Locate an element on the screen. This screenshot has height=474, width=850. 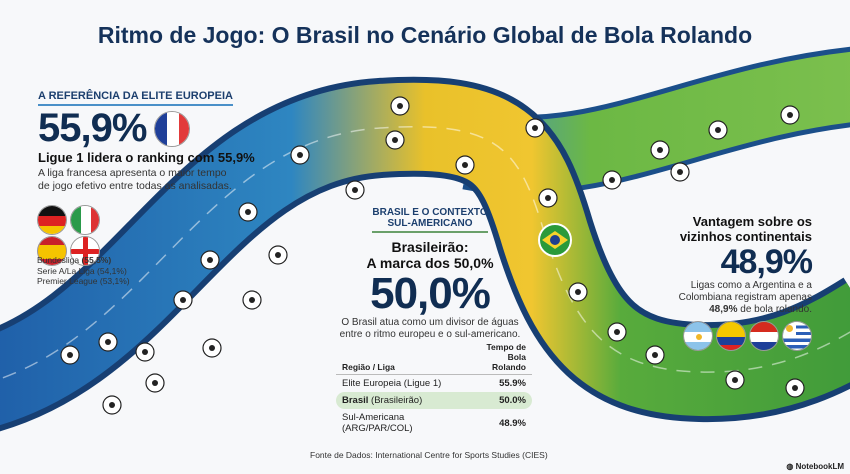
table-row-highlighted: Brasil (Brasileirão) 50.0% is located at coordinates (434, 400).